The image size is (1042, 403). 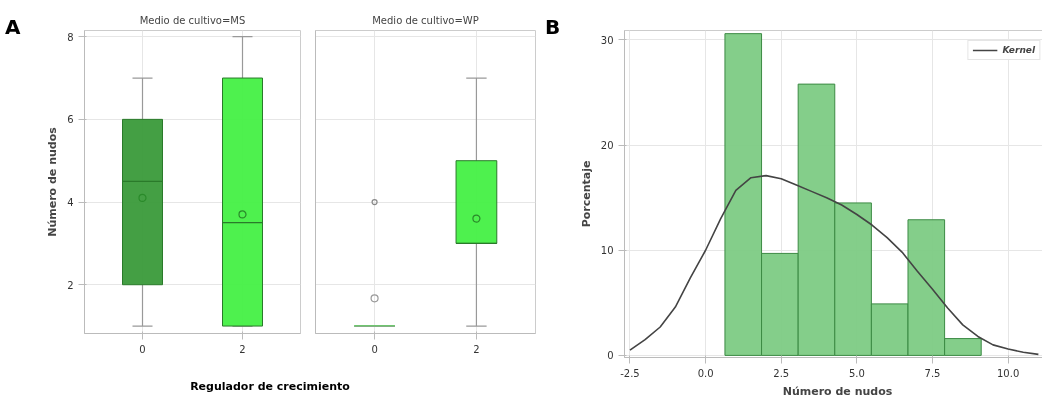 What do you see at coordinates (13, 27) in the screenshot?
I see `text: A` at bounding box center [13, 27].